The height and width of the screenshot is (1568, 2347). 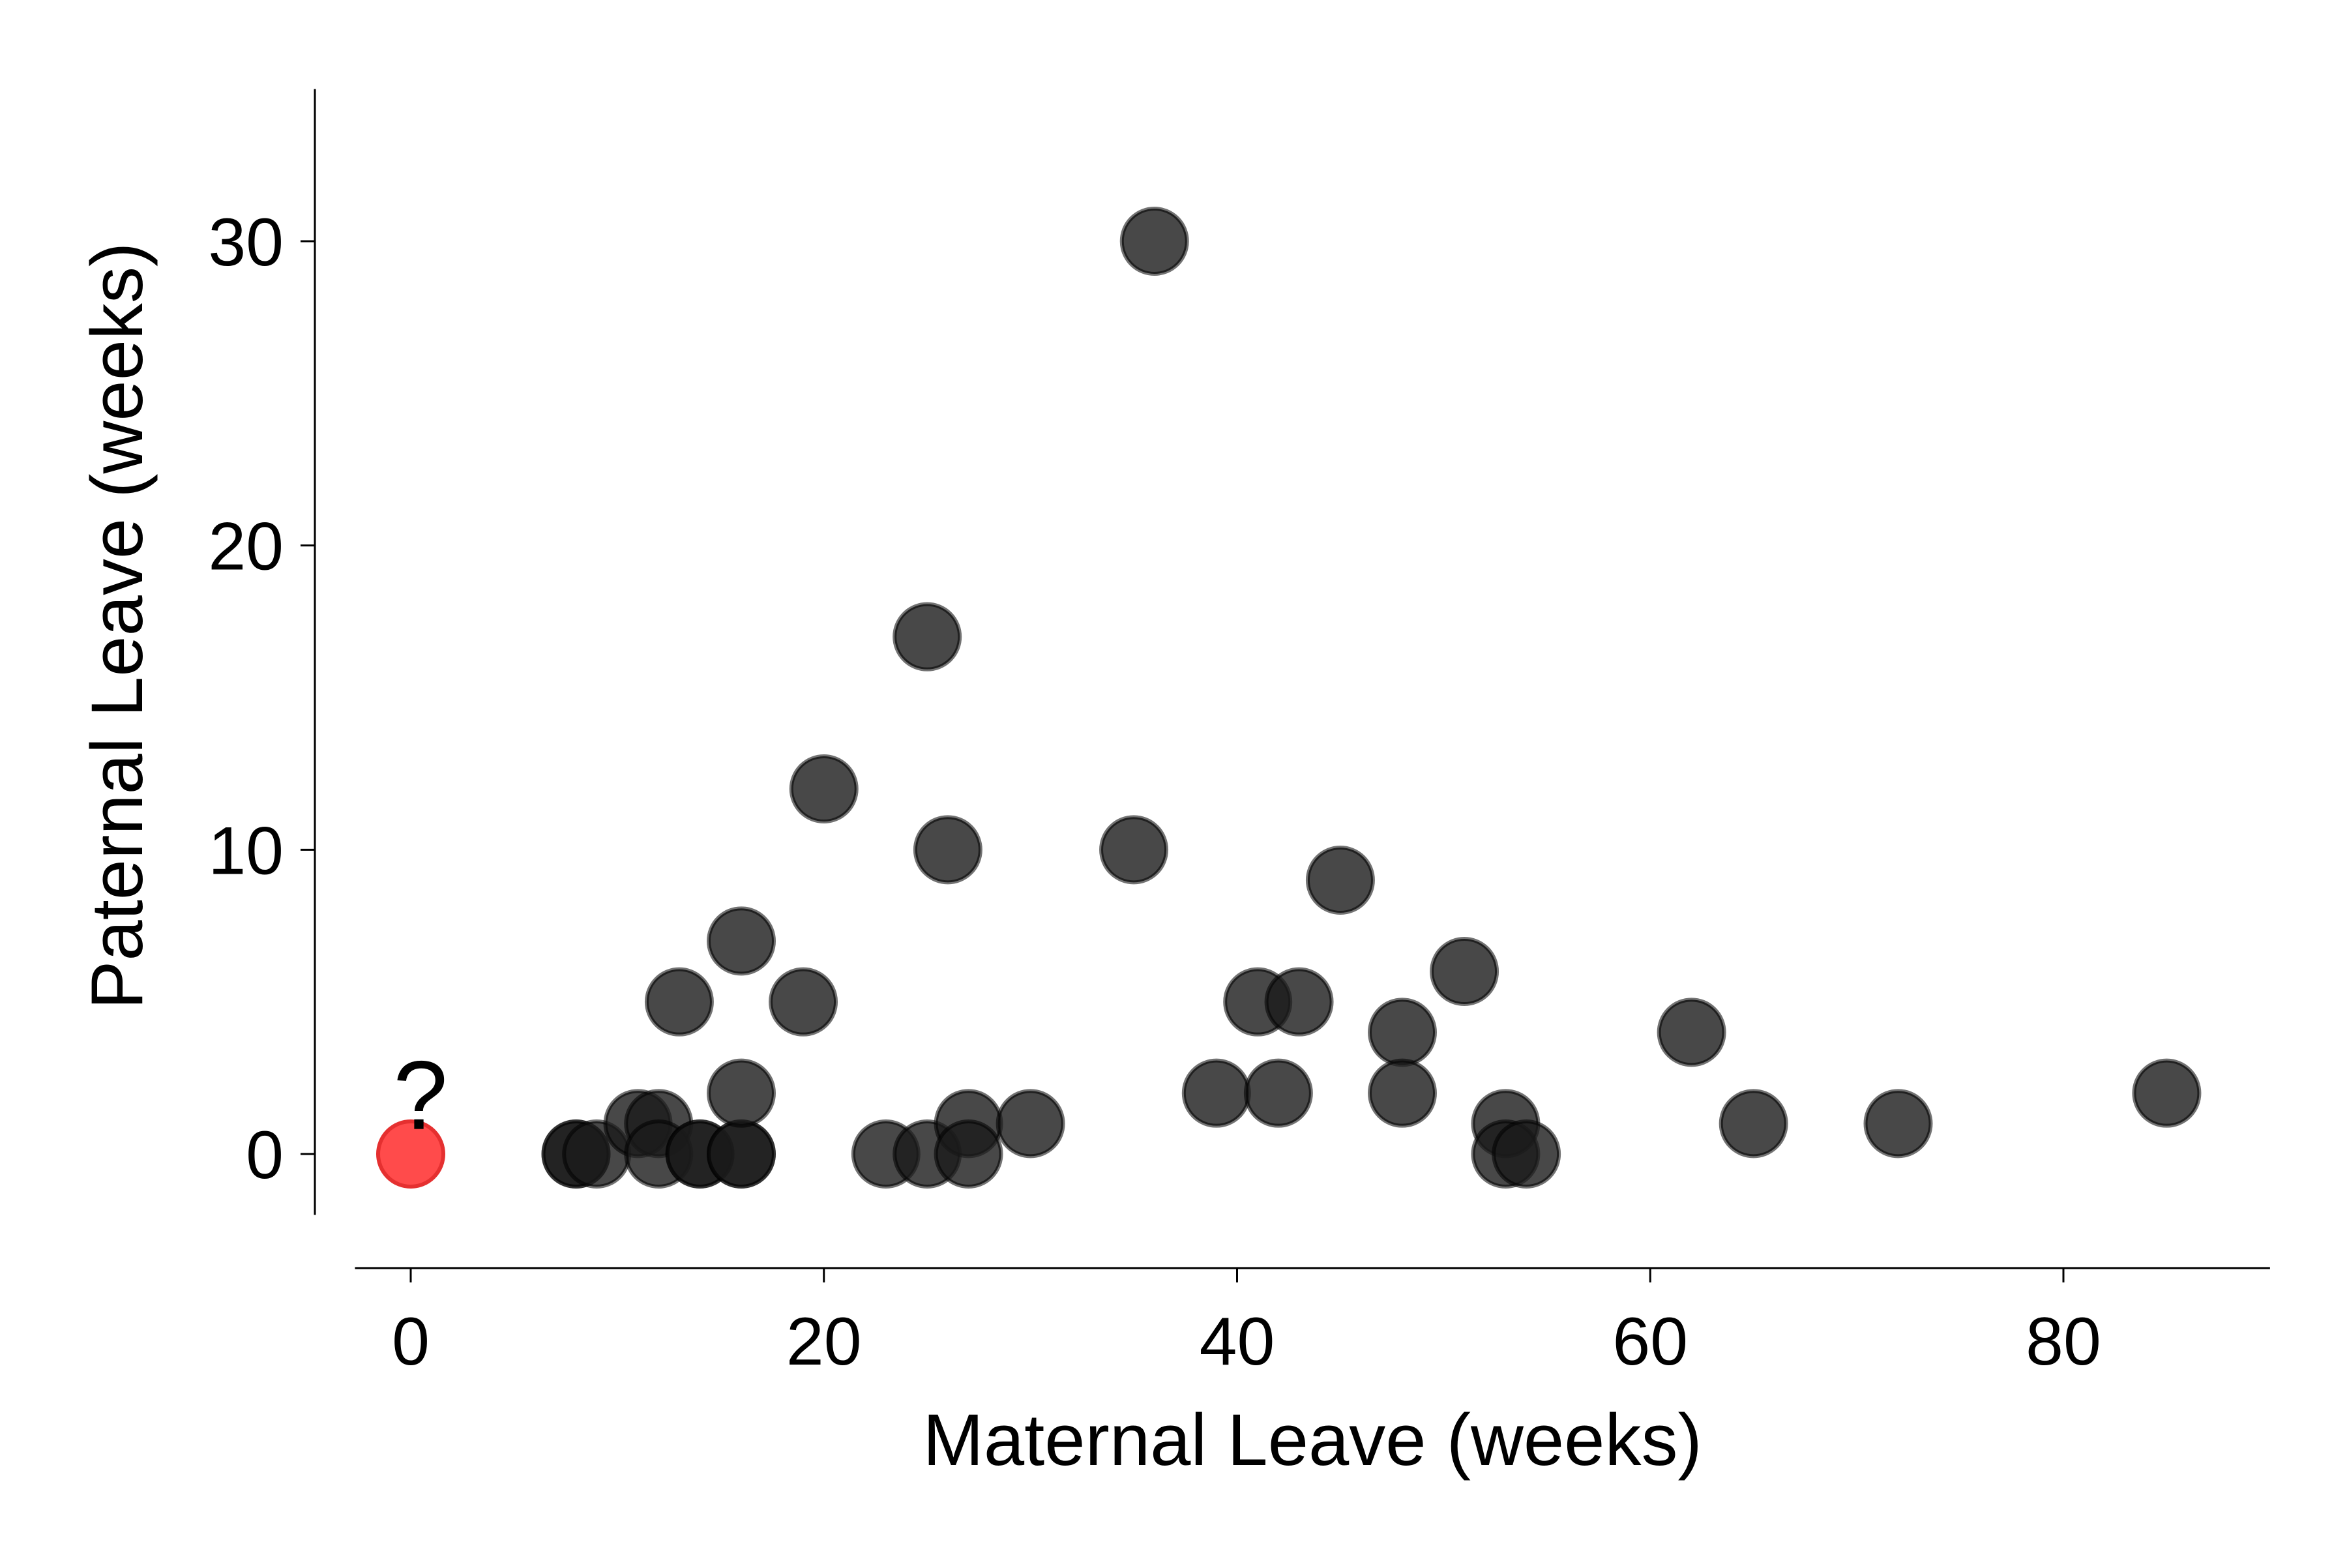 What do you see at coordinates (246, 851) in the screenshot?
I see `y-tick-label: 10` at bounding box center [246, 851].